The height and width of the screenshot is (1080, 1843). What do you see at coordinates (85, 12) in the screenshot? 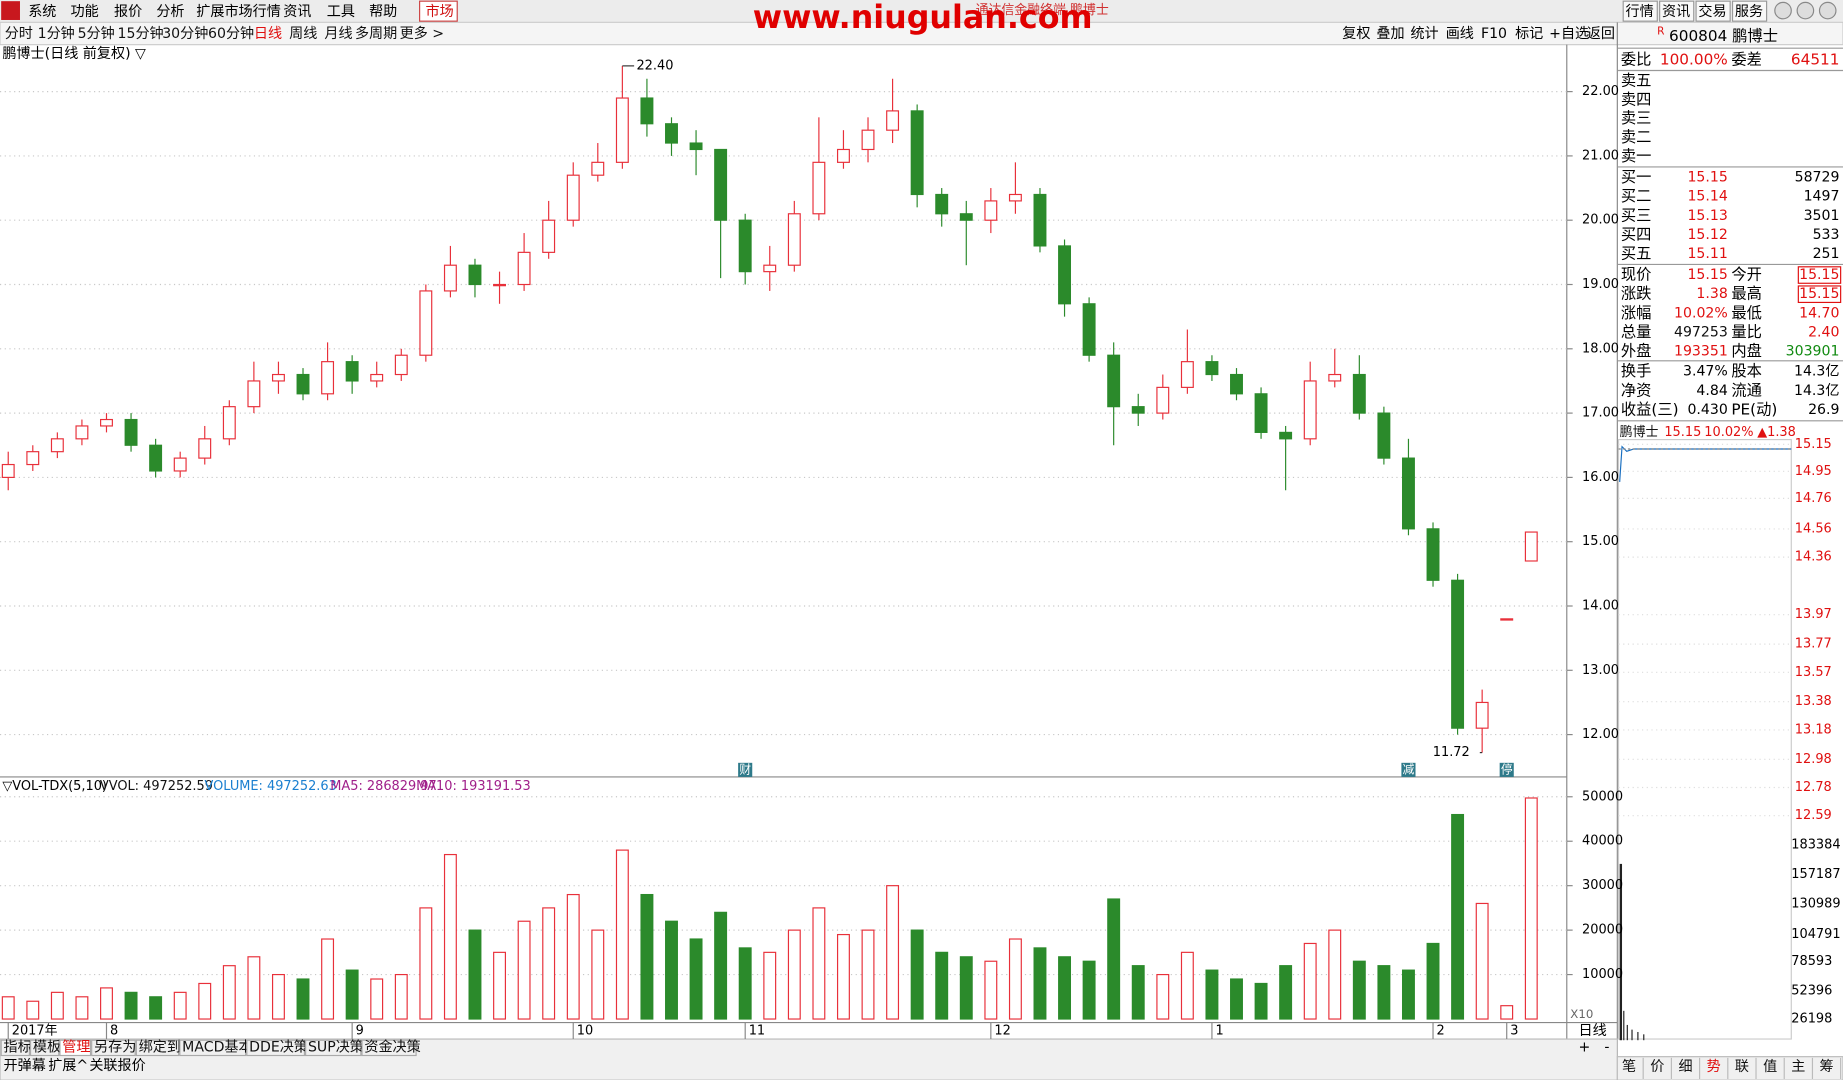
I see `menu-item: 功能` at bounding box center [85, 12].